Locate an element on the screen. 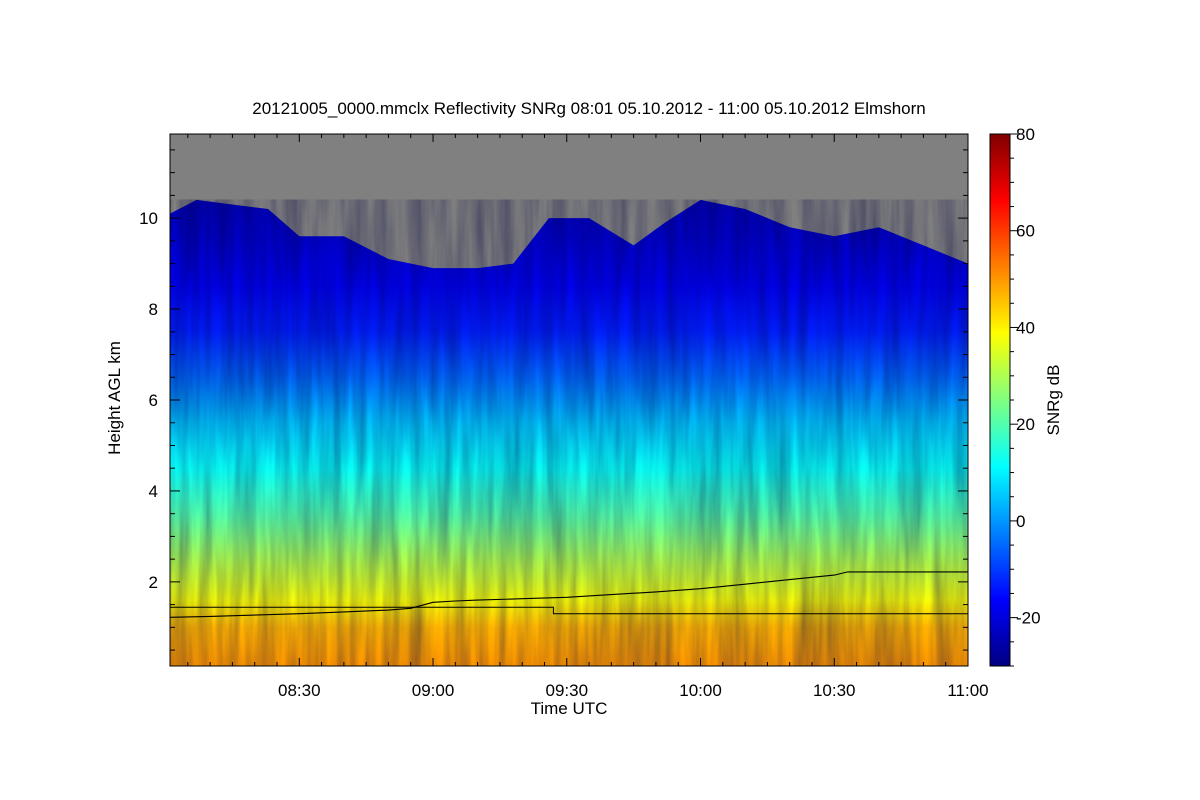 The width and height of the screenshot is (1200, 800). y-tick-label: 10 is located at coordinates (148, 218).